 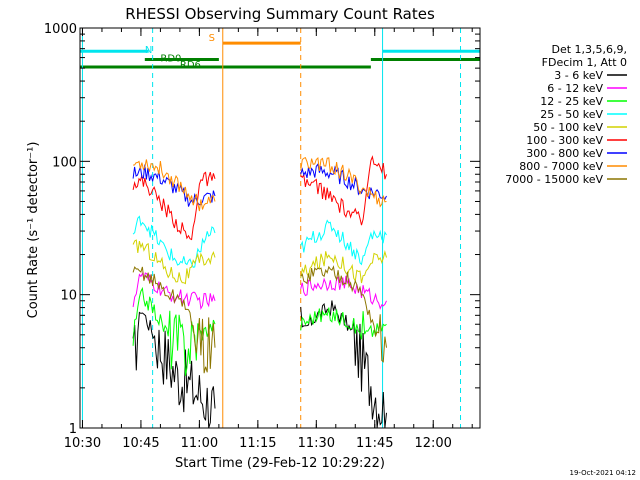 I want to click on legend-label: 12 - 25 keV, so click(x=571, y=101).